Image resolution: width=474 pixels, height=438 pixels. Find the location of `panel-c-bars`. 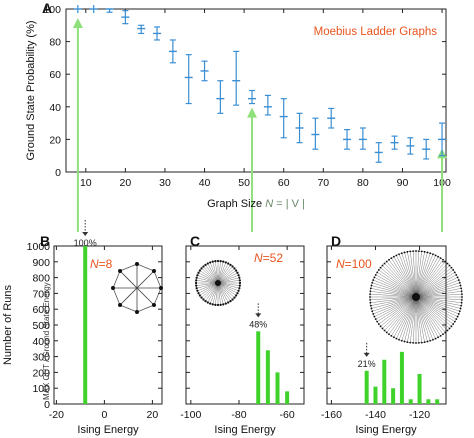

panel-c-bars is located at coordinates (273, 367).